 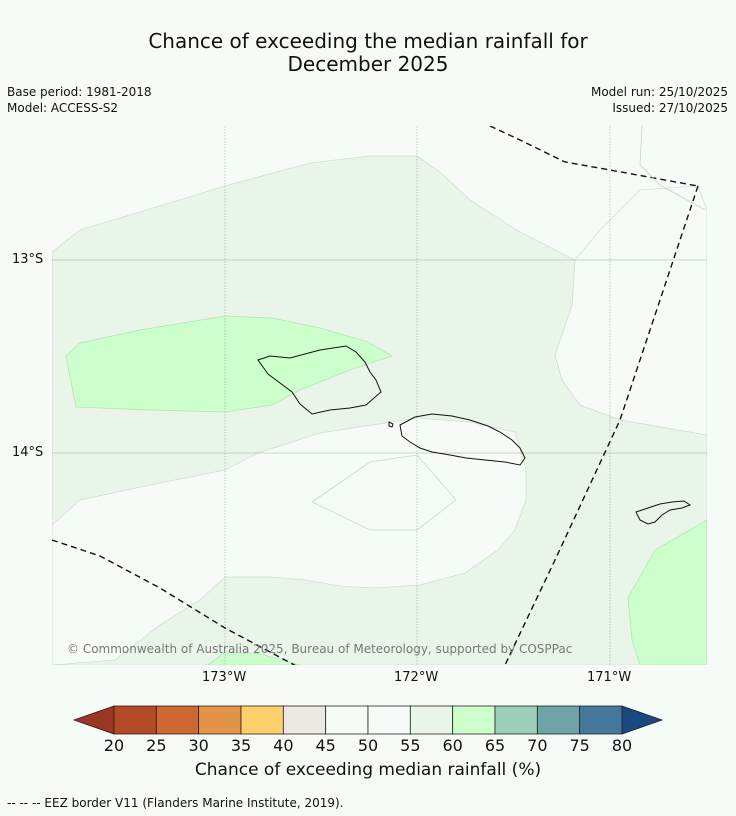 I want to click on upolu-island, so click(x=462, y=439).